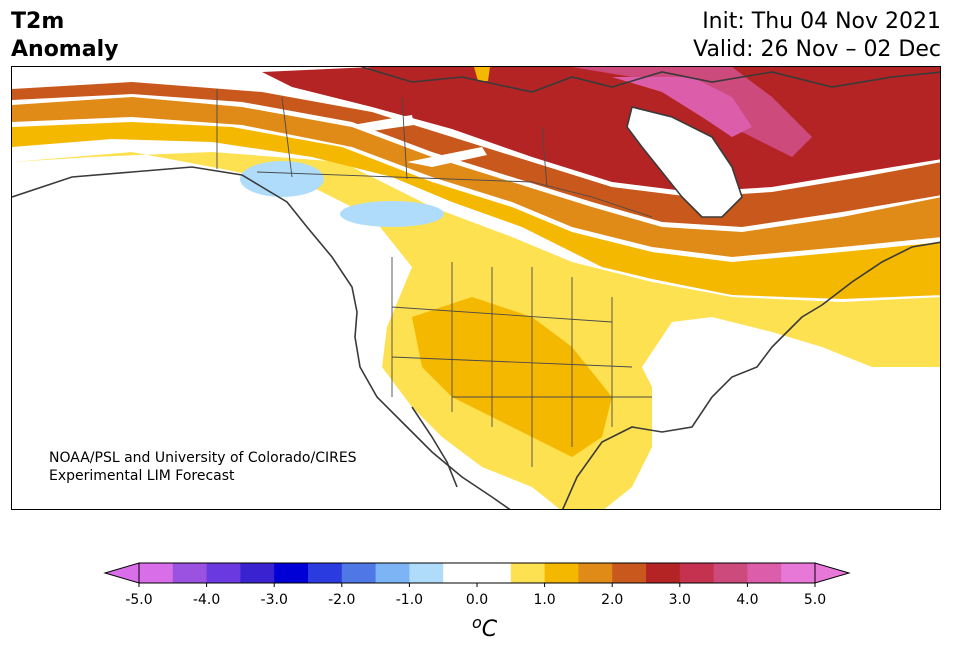 Image resolution: width=953 pixels, height=655 pixels. Describe the element at coordinates (821, 21) in the screenshot. I see `init-date: Init: Thu 04 Nov 2021` at that location.